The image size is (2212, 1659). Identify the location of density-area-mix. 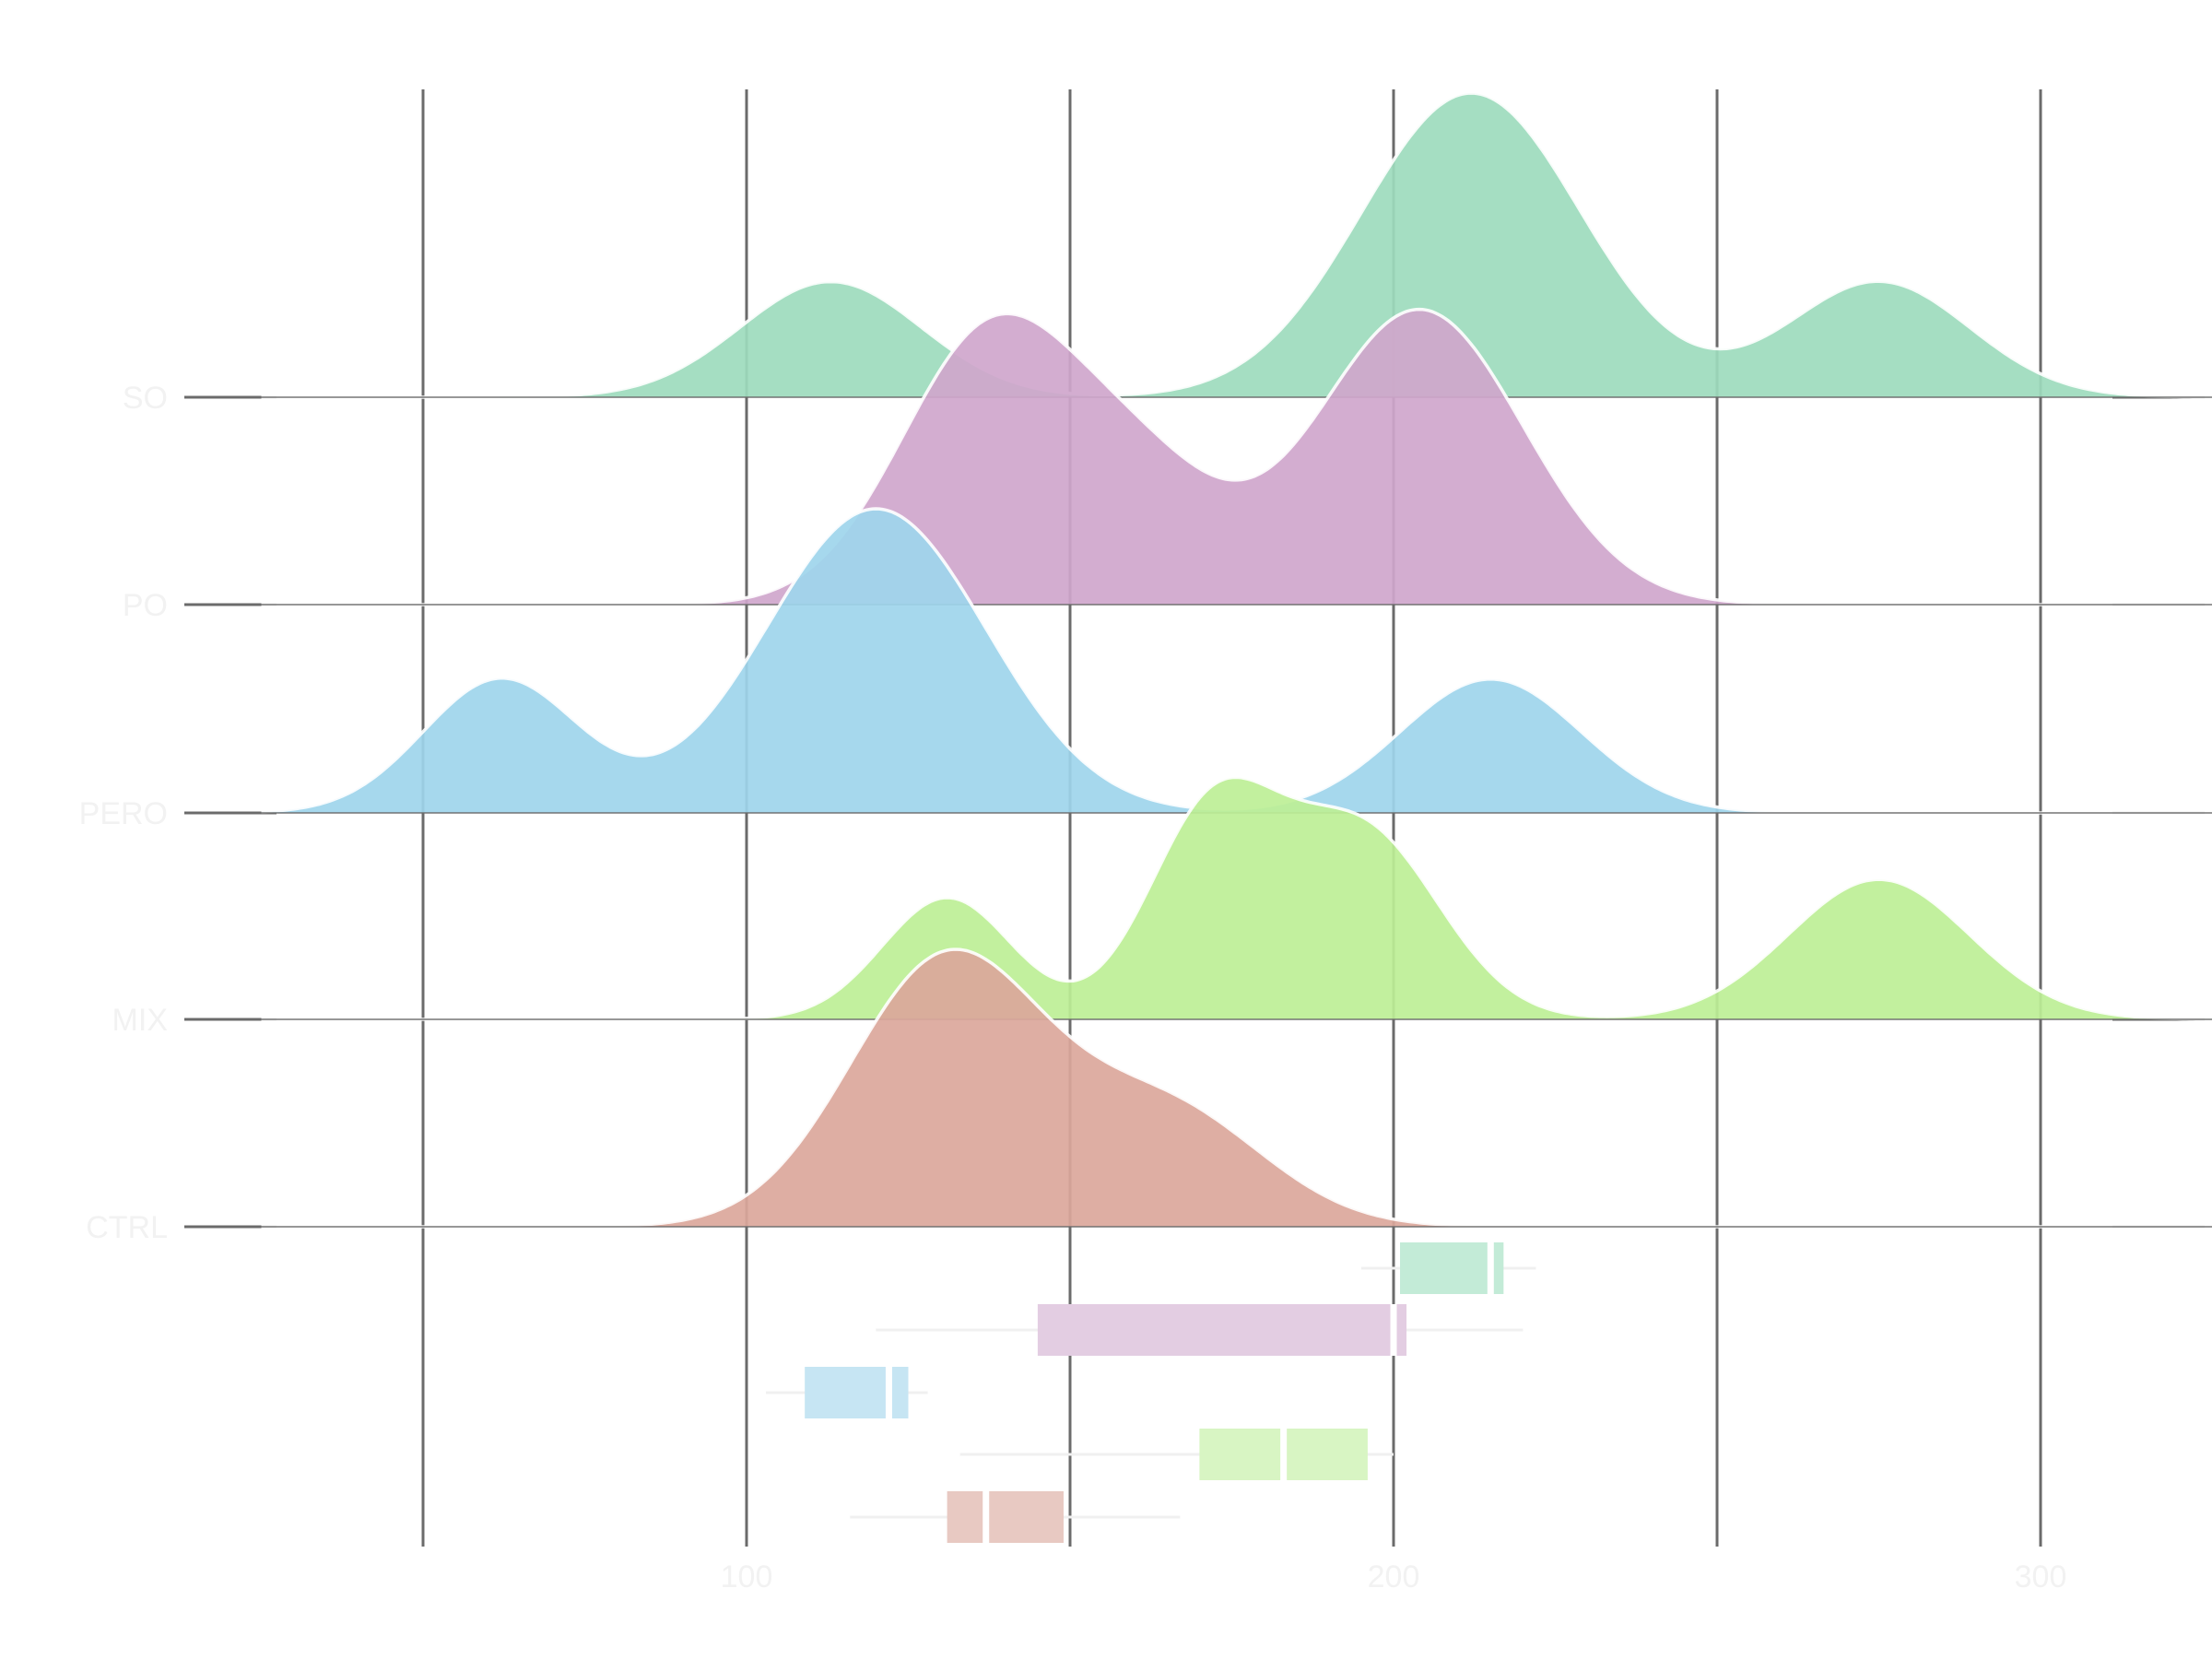
(1236, 898).